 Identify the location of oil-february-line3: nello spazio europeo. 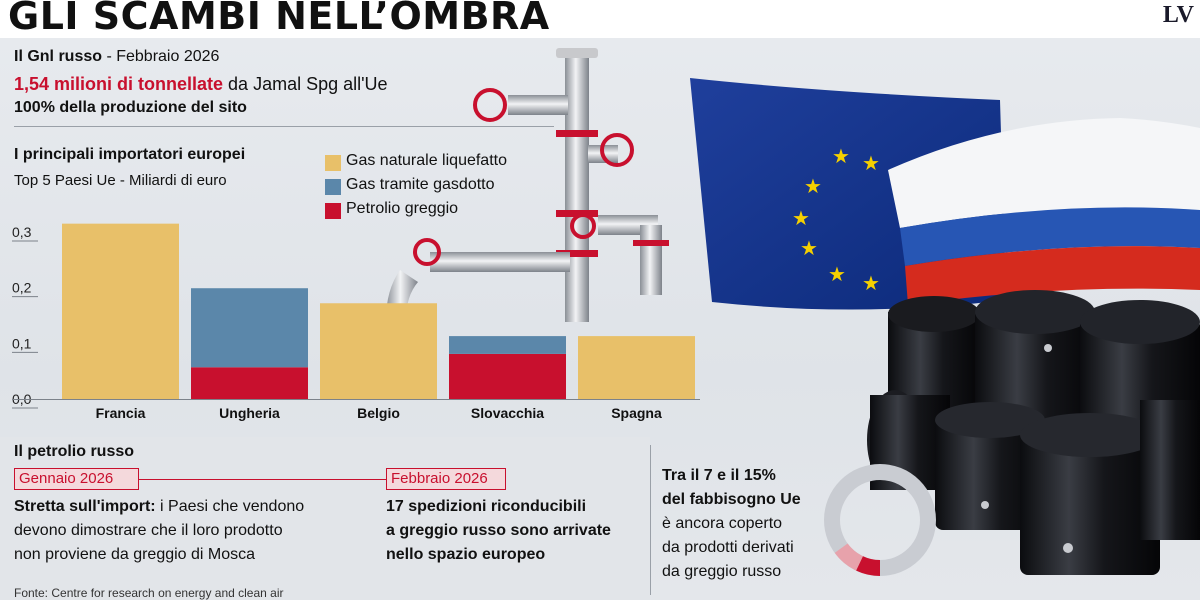
(466, 554).